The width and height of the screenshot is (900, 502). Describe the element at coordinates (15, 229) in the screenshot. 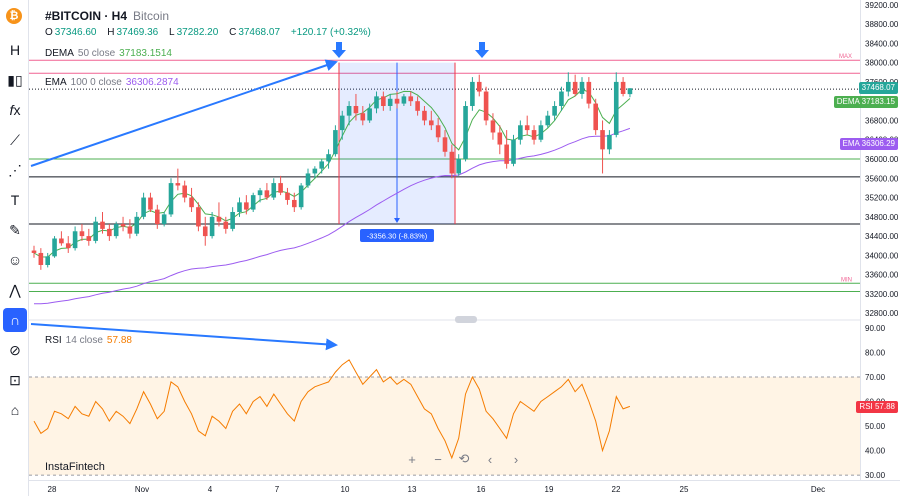

I see `brush-icon: ✎` at that location.